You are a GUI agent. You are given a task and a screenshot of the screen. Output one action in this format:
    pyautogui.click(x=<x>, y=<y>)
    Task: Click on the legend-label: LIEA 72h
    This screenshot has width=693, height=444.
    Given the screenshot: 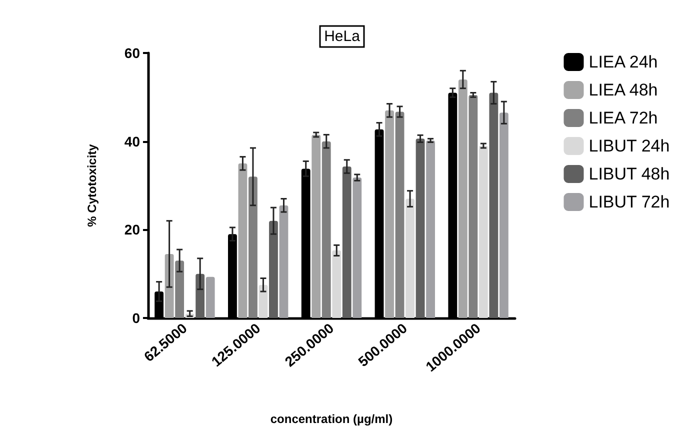 What is the action you would take?
    pyautogui.click(x=623, y=118)
    